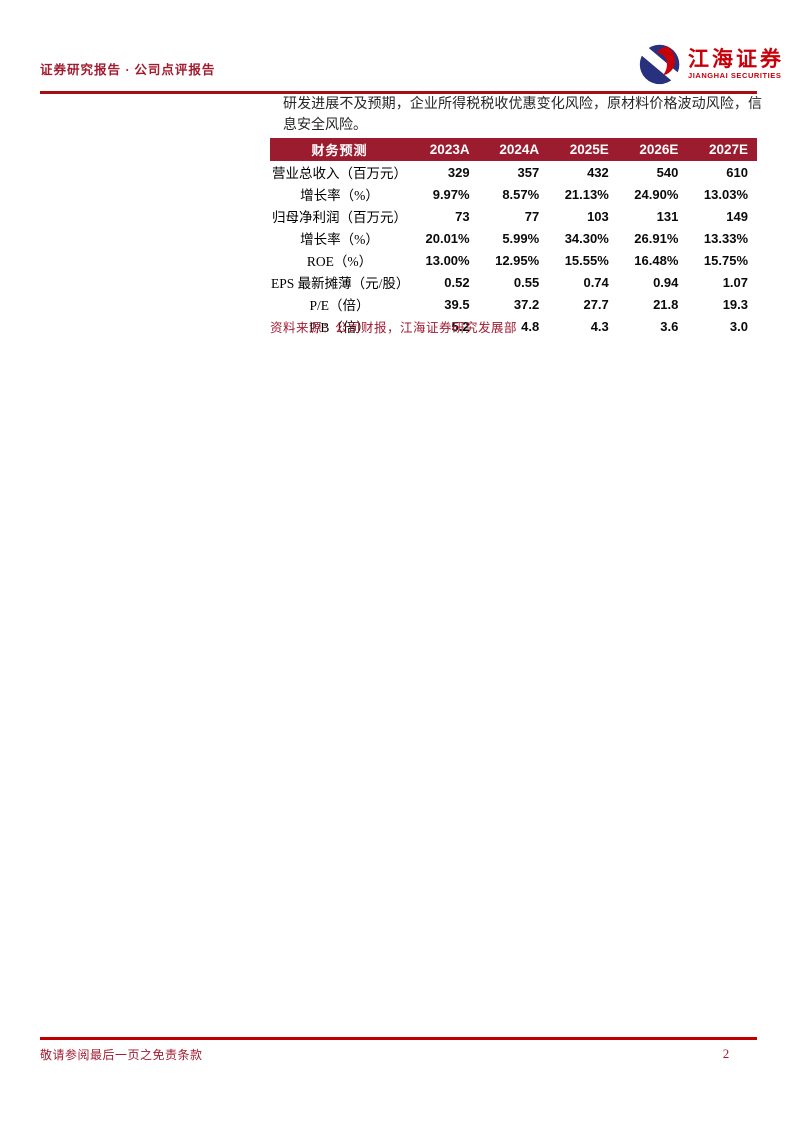 The height and width of the screenshot is (1122, 793). Describe the element at coordinates (530, 326) in the screenshot. I see `cell-value: 4.8` at that location.